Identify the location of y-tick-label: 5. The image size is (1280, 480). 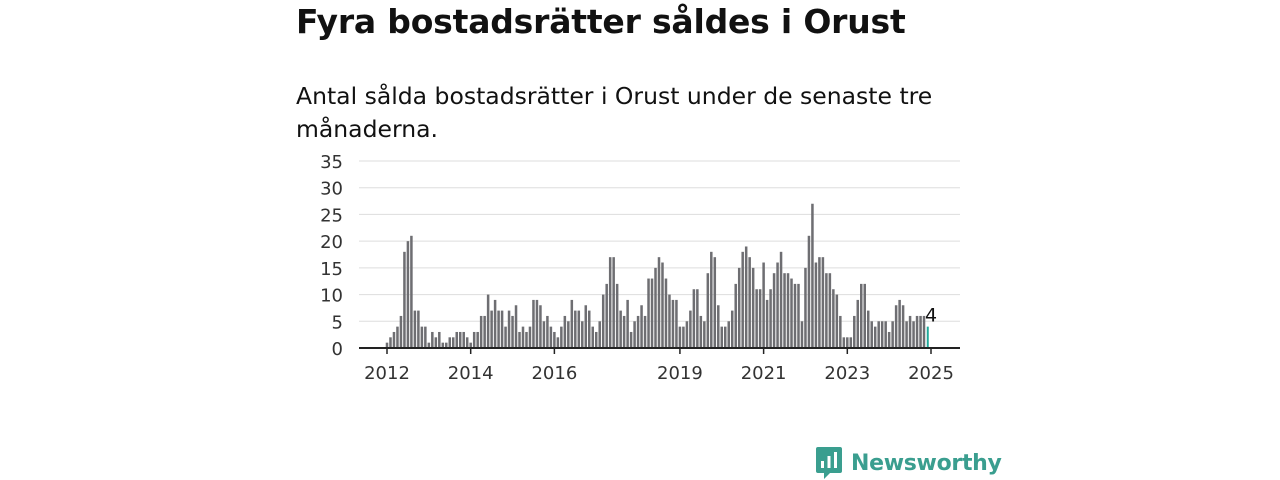
(337, 322).